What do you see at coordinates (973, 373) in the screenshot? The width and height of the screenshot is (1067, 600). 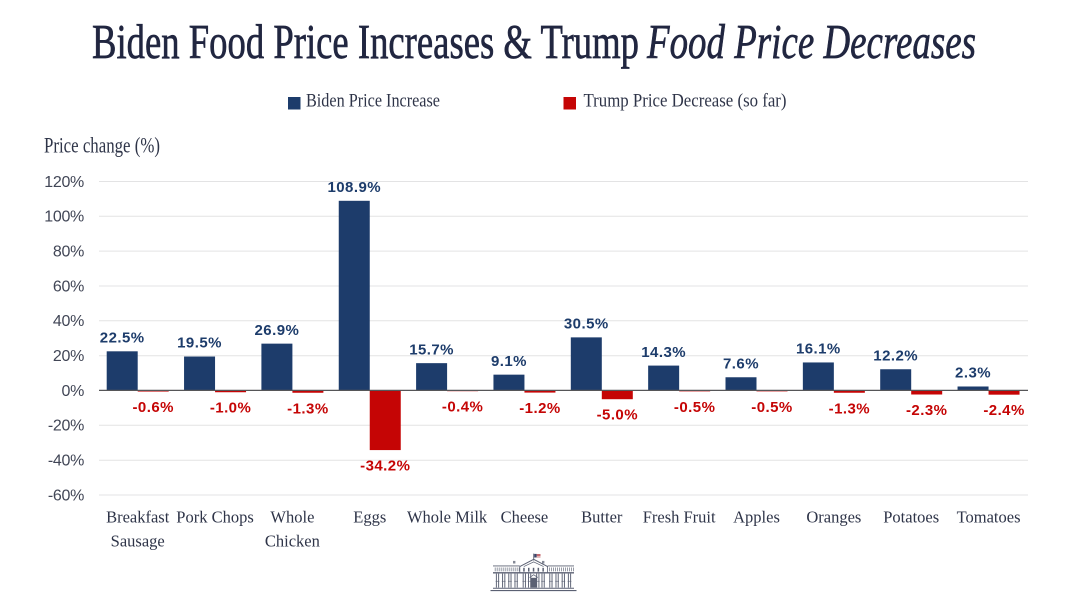 I see `svg-text: 2.3%` at bounding box center [973, 373].